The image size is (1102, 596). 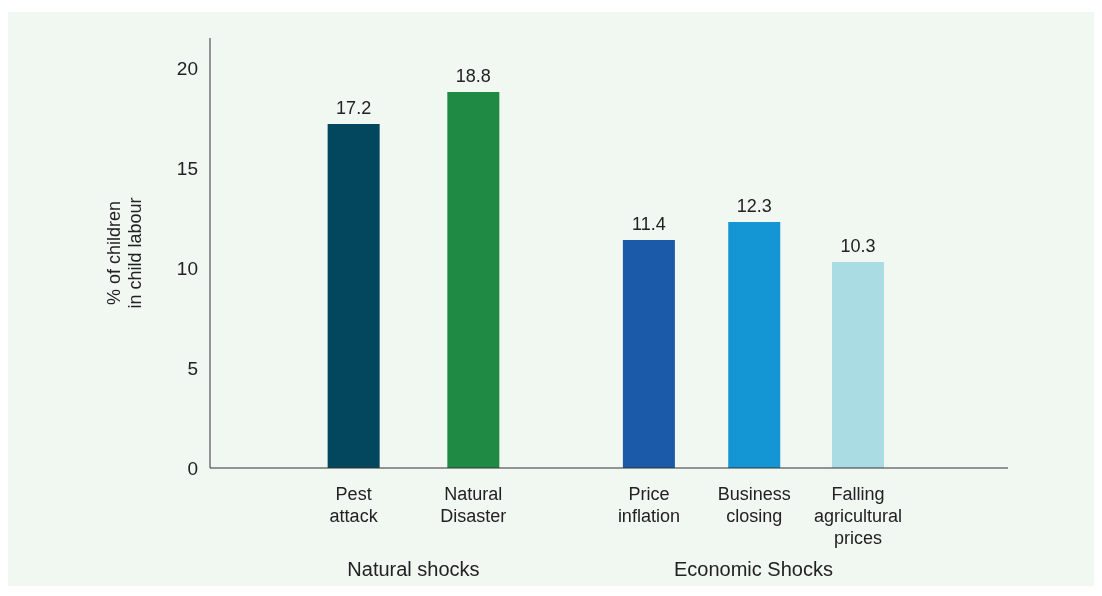 I want to click on x-tick-label: Price inflation, so click(x=648, y=505).